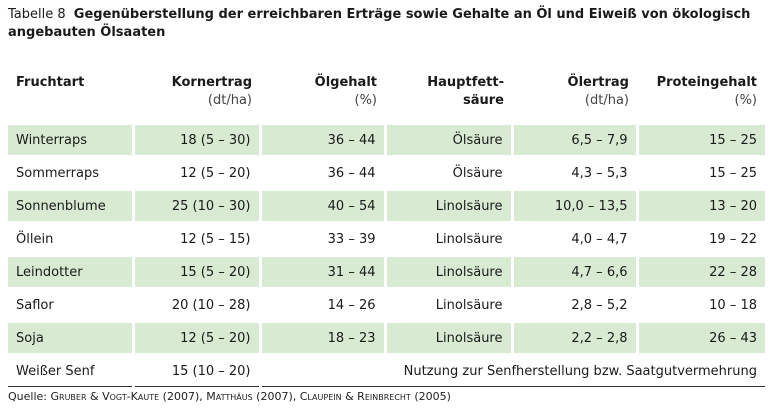 The width and height of the screenshot is (776, 410). I want to click on cell-crop: Saflor, so click(70, 304).